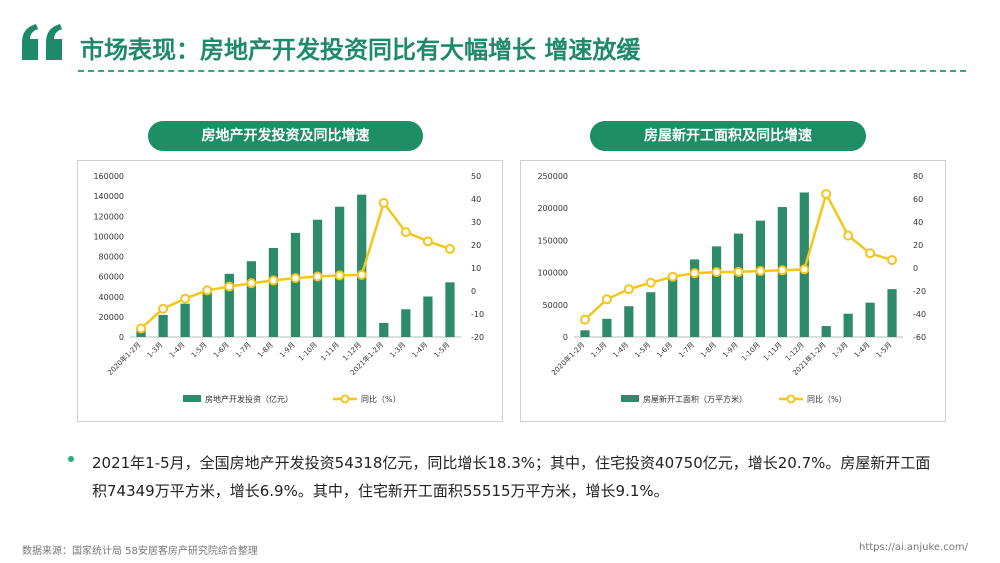 This screenshot has width=1000, height=563. I want to click on title-divider, so click(522, 71).